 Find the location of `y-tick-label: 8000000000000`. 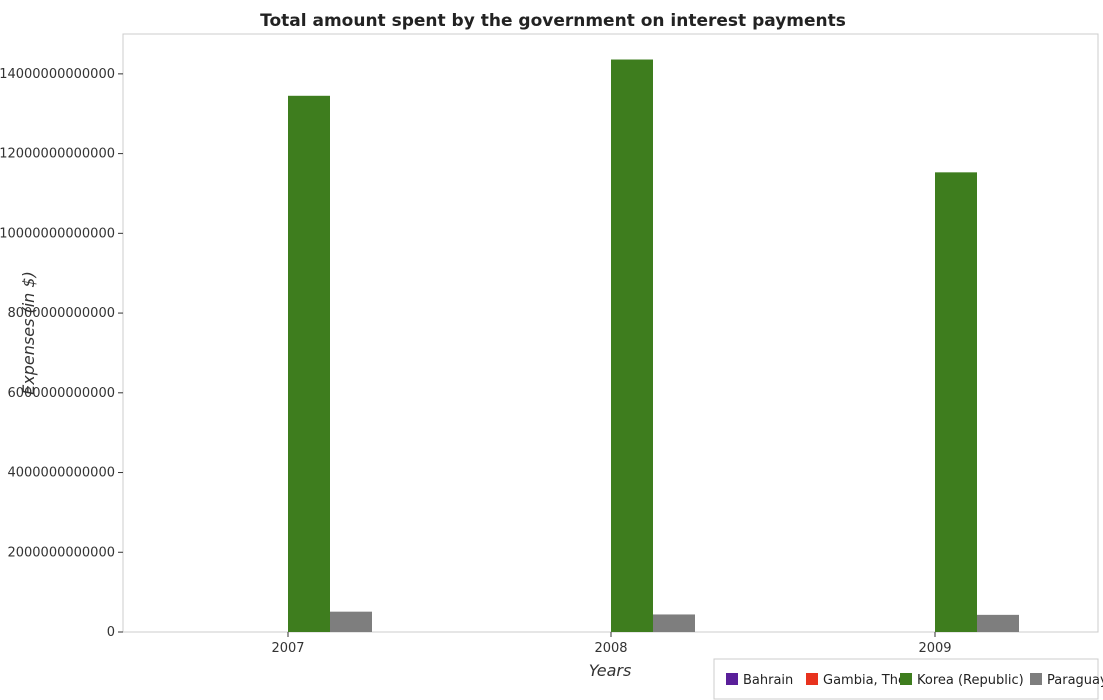

y-tick-label: 8000000000000 is located at coordinates (61, 313).